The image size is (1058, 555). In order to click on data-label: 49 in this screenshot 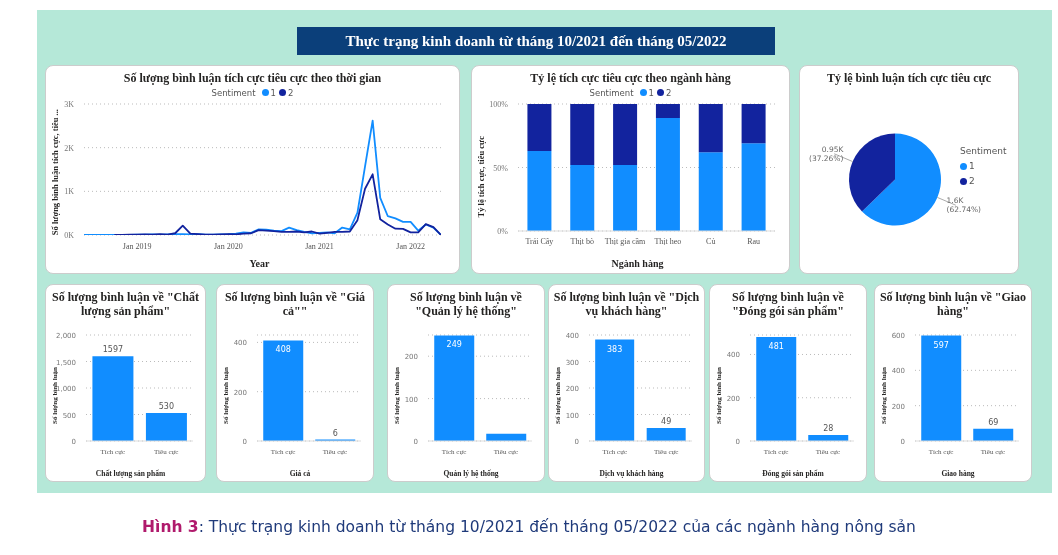, I will do `click(666, 421)`.